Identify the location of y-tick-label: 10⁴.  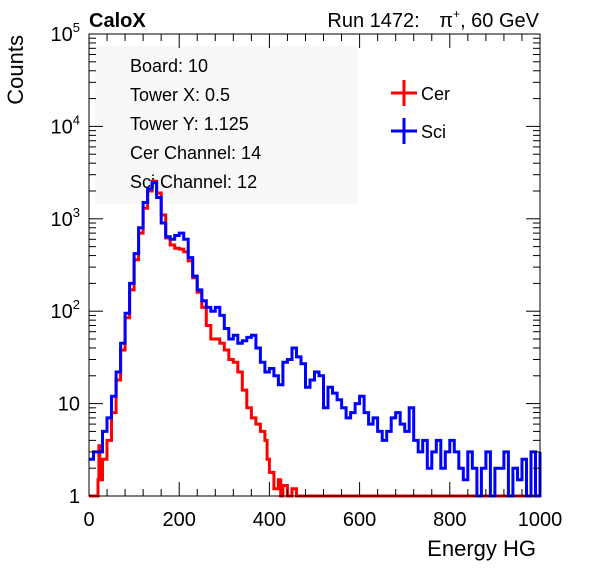
(65, 125).